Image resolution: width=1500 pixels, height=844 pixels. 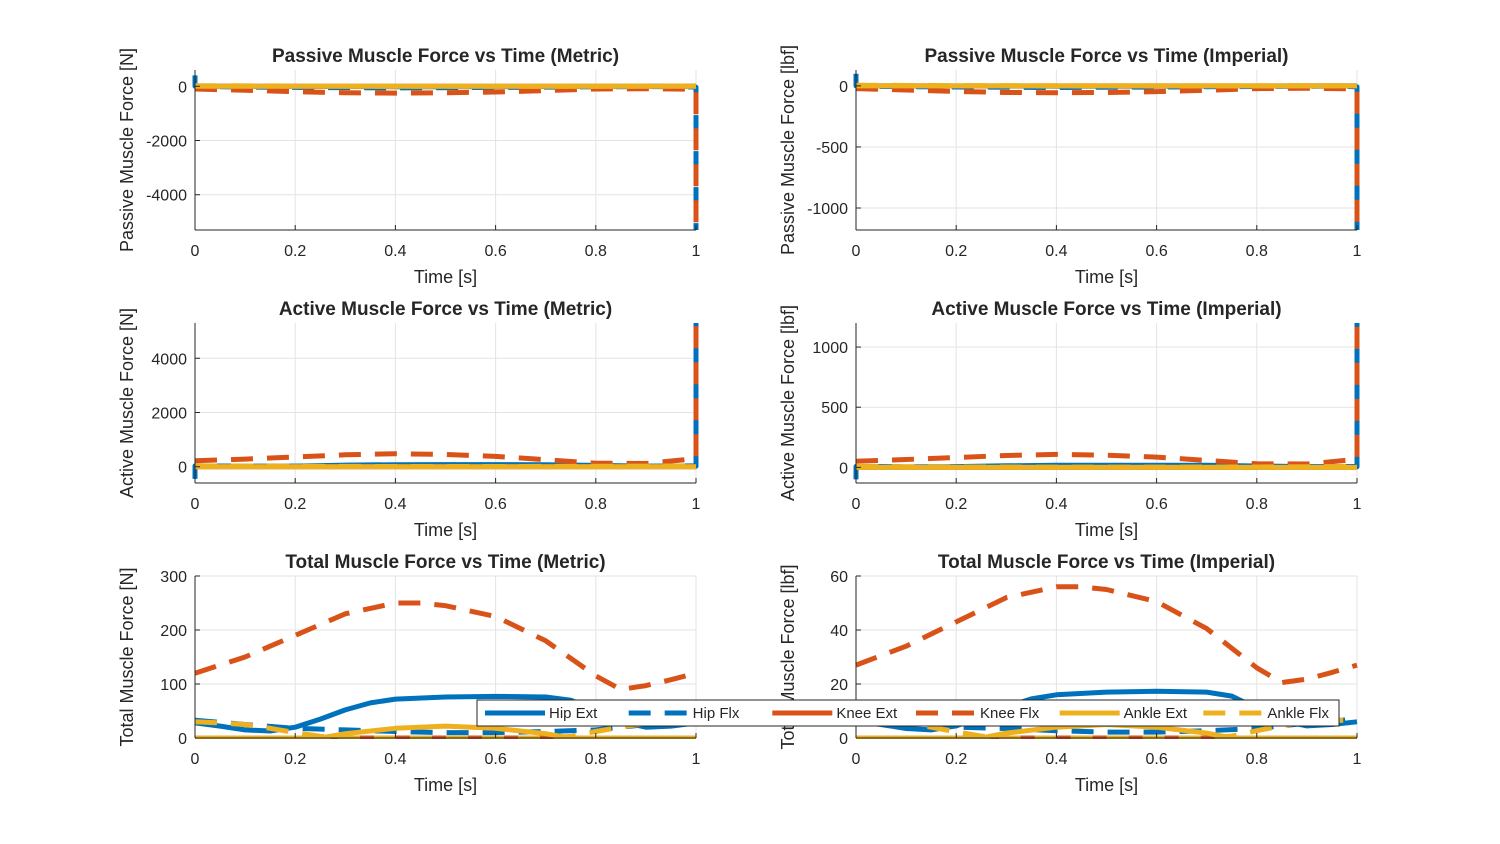 I want to click on legend-label: Knee Ext, so click(x=867, y=713).